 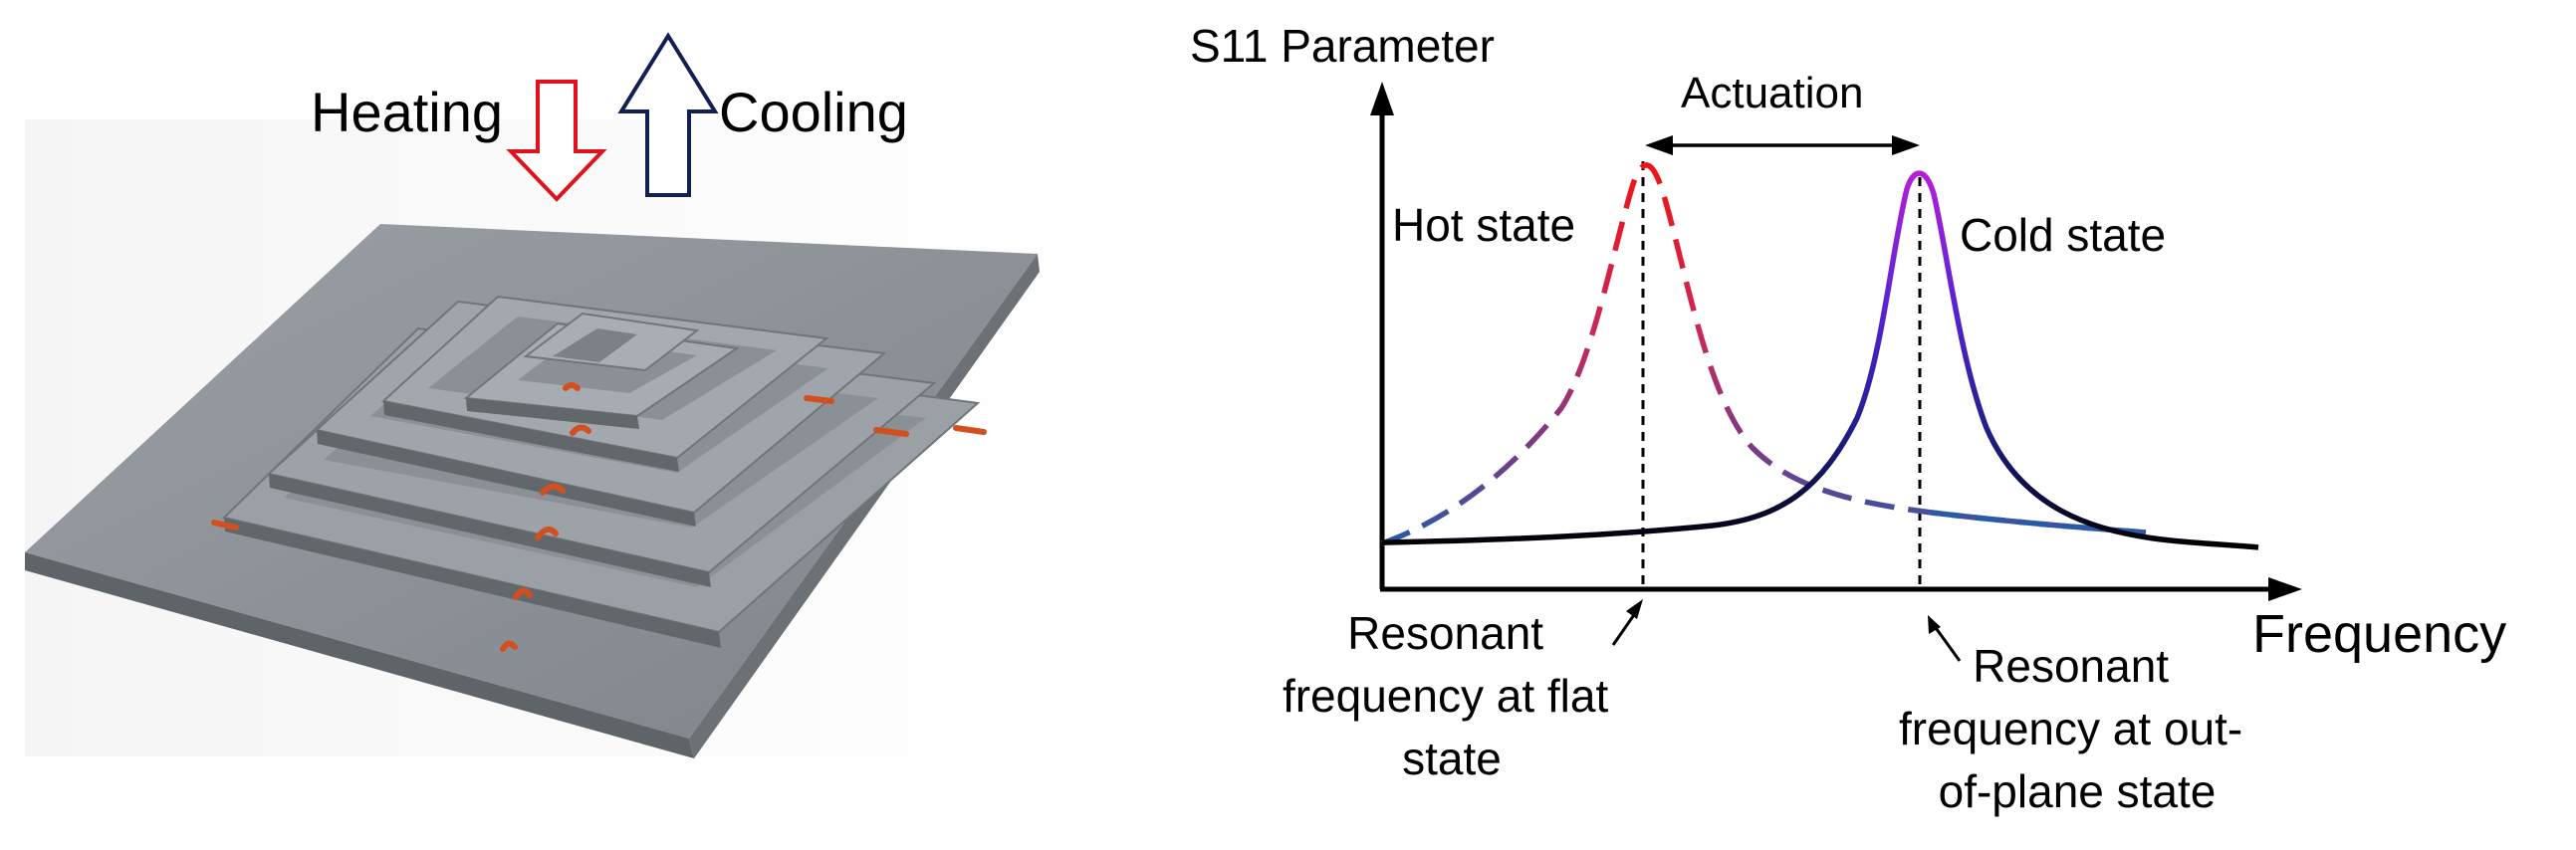 I want to click on hot-state-tail, so click(x=2039, y=522).